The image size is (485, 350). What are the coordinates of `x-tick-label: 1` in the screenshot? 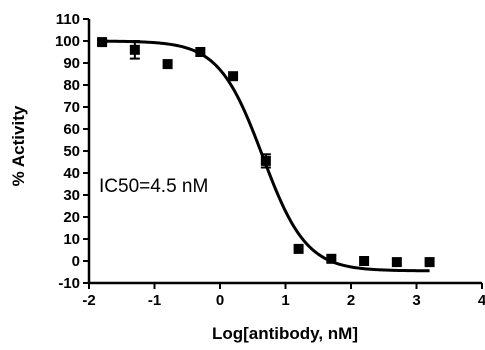 It's located at (285, 300).